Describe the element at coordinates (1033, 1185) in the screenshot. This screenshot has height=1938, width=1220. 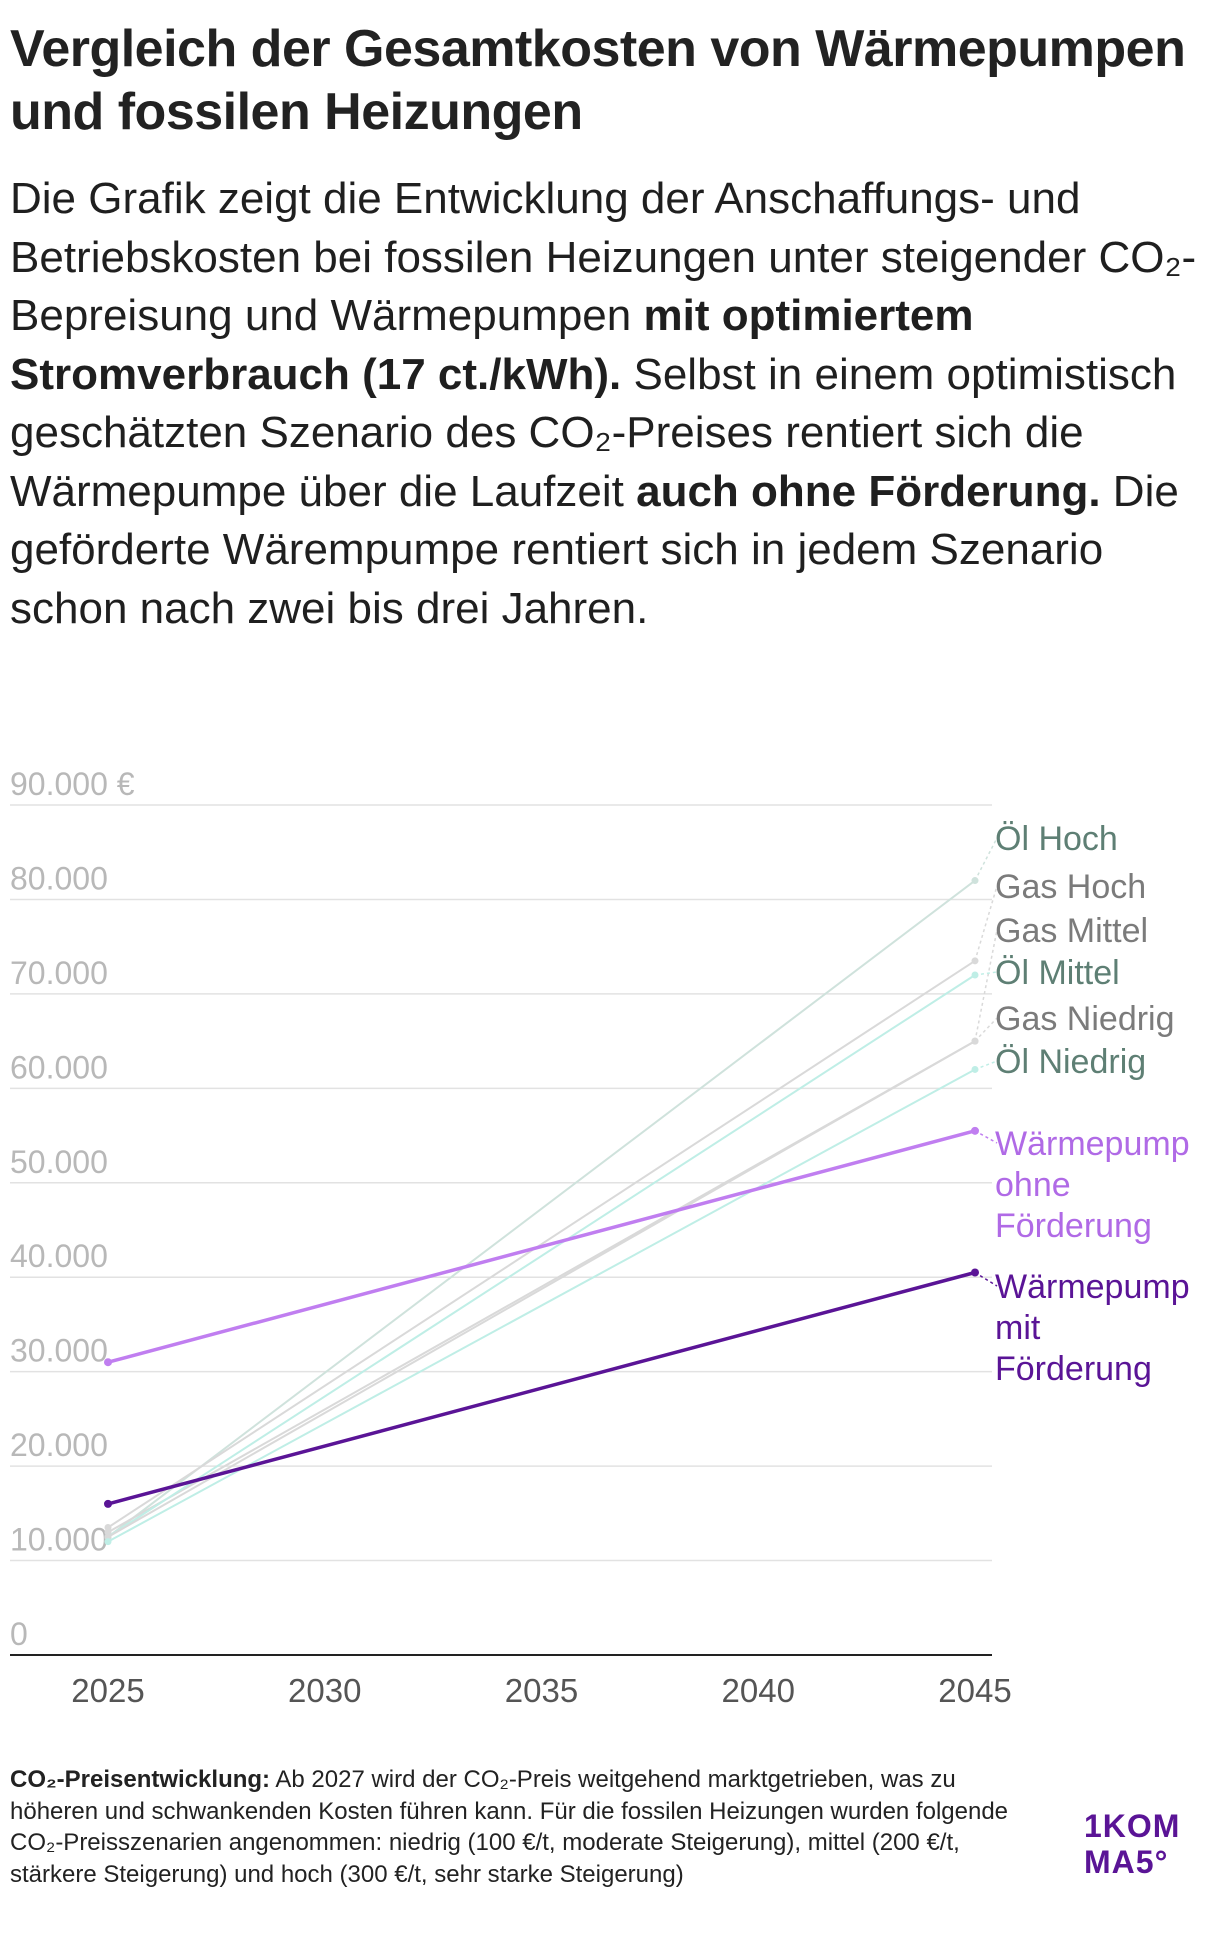
I see `series-label-line: ohne` at that location.